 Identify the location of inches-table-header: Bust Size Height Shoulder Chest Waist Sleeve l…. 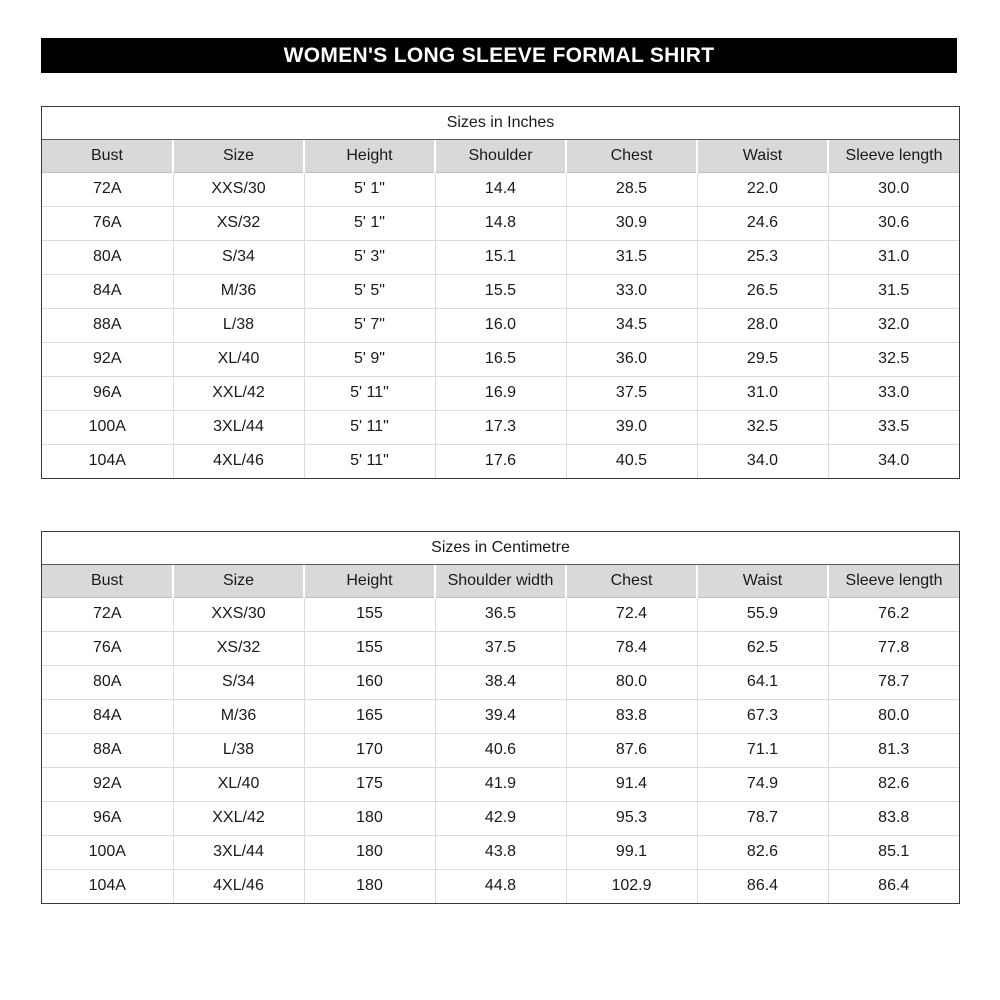
(500, 156).